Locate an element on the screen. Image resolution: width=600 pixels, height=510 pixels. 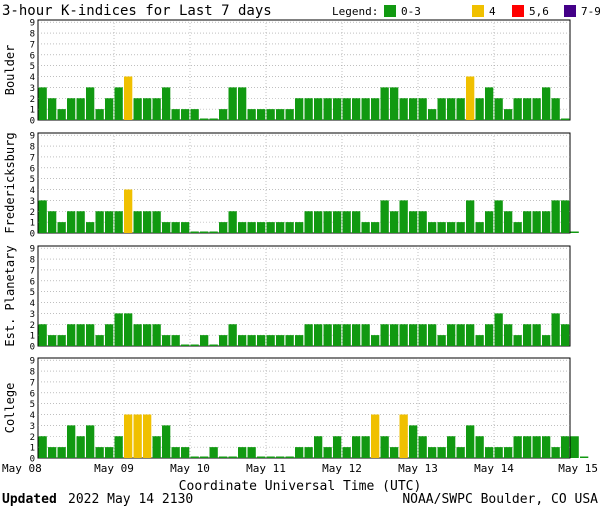
y-tick-label: 4 is located at coordinates (32, 304).